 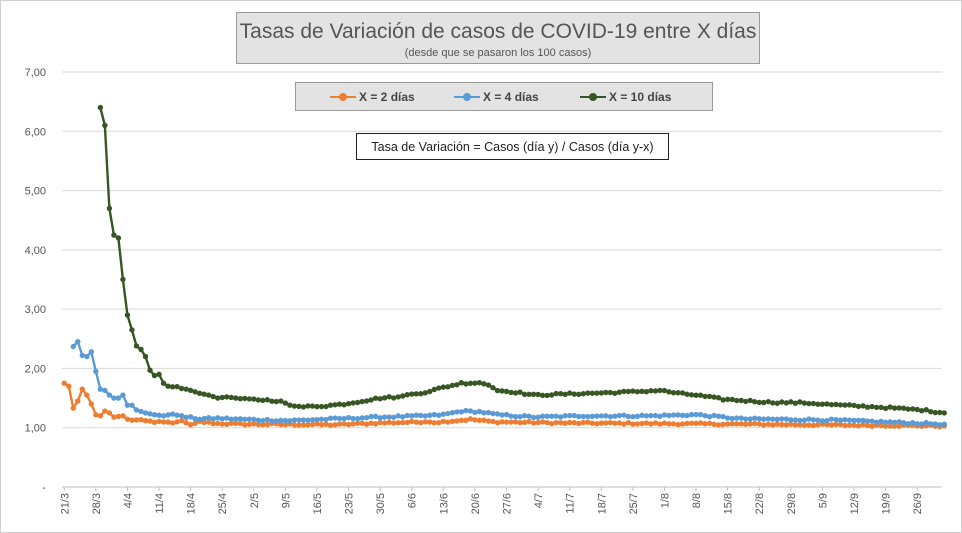 I want to click on x-tick-label: 21/3, so click(x=65, y=503).